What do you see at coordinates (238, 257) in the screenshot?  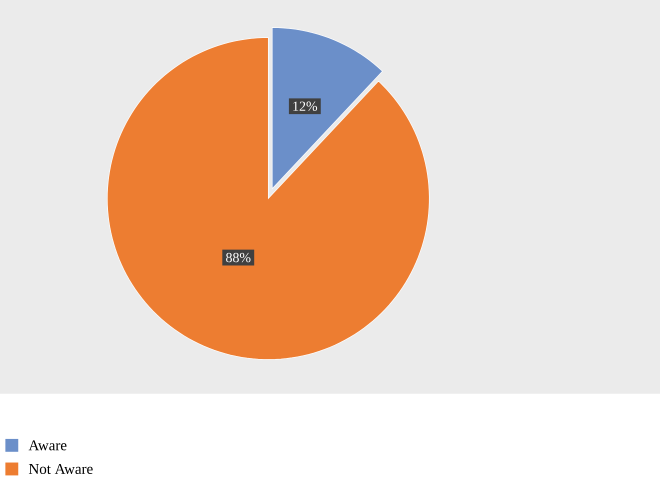 I see `data-label: 88%` at bounding box center [238, 257].